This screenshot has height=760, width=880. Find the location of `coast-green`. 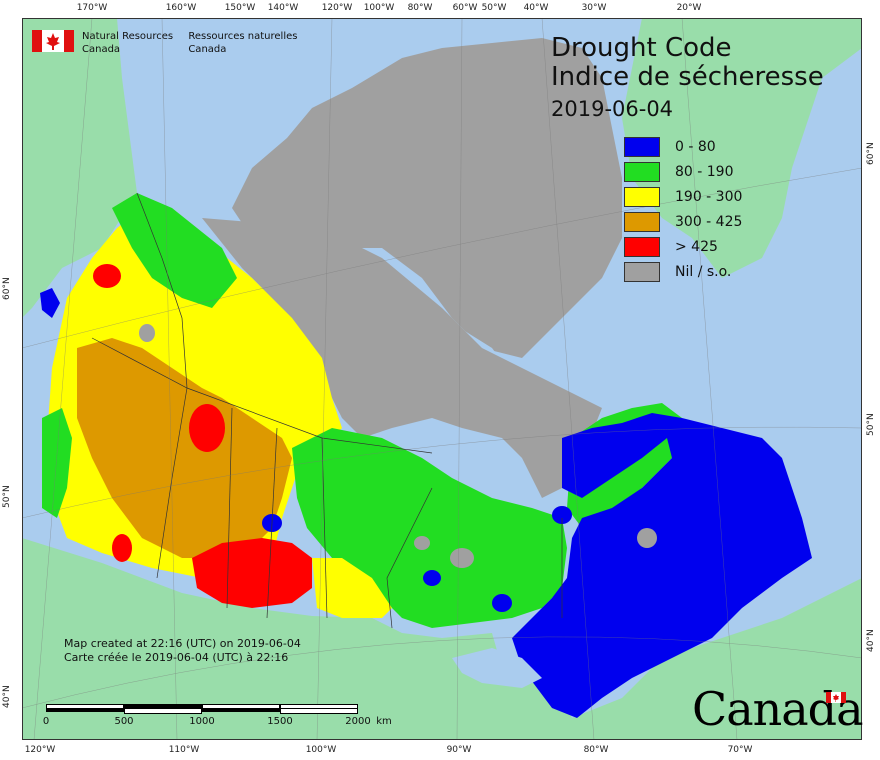

coast-green is located at coordinates (57, 463).